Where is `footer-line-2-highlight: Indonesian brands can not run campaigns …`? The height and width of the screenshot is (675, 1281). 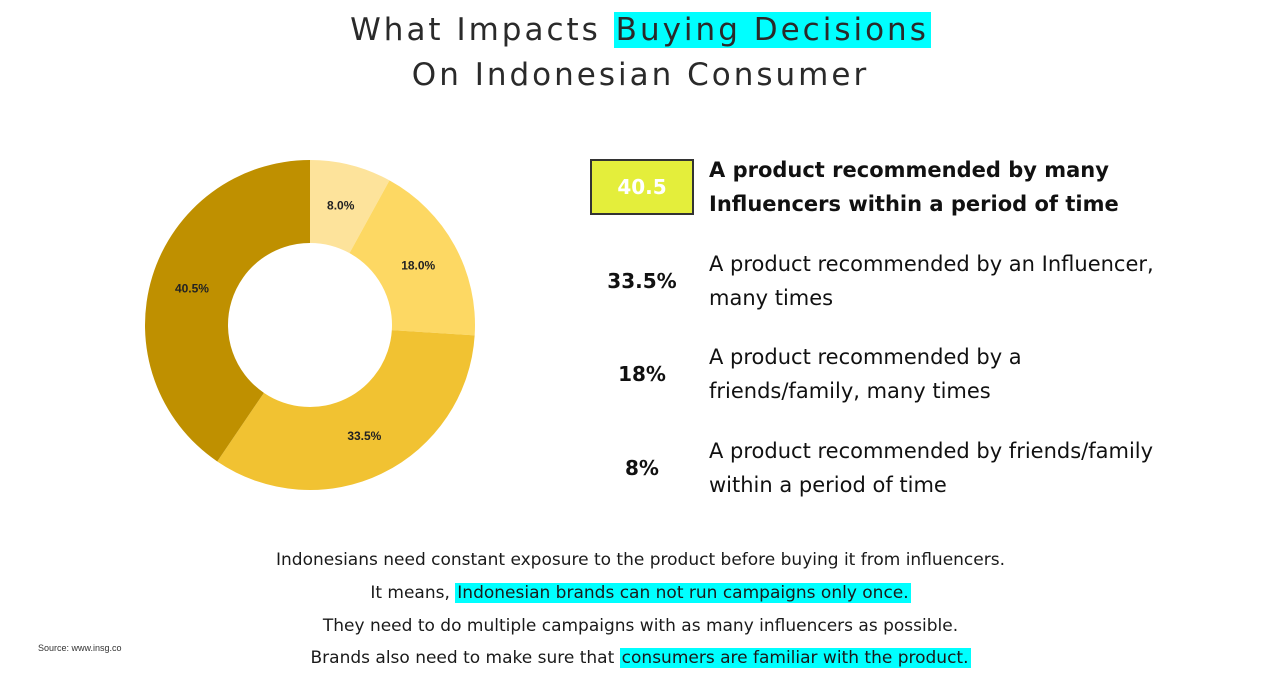 footer-line-2-highlight: Indonesian brands can not run campaigns … is located at coordinates (683, 593).